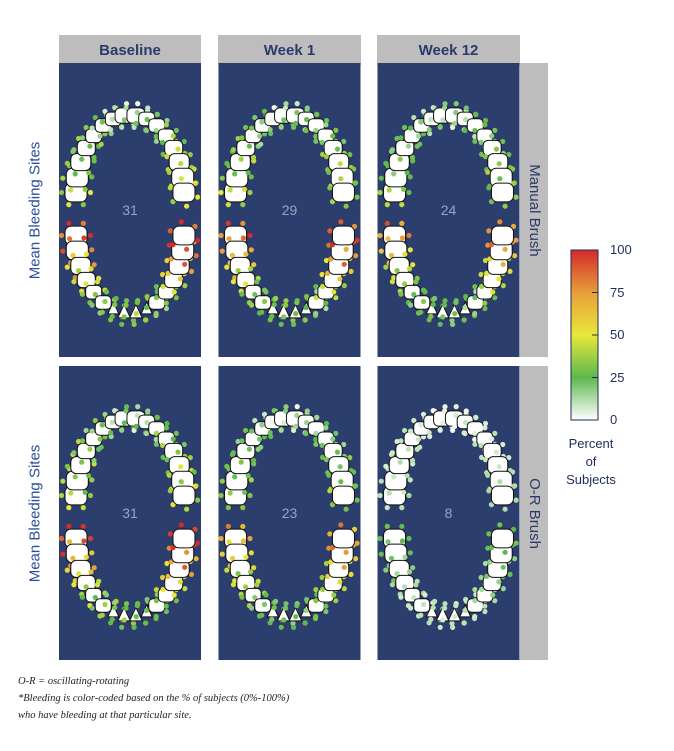 The height and width of the screenshot is (751, 674). What do you see at coordinates (399, 465) in the screenshot?
I see `tooth` at bounding box center [399, 465].